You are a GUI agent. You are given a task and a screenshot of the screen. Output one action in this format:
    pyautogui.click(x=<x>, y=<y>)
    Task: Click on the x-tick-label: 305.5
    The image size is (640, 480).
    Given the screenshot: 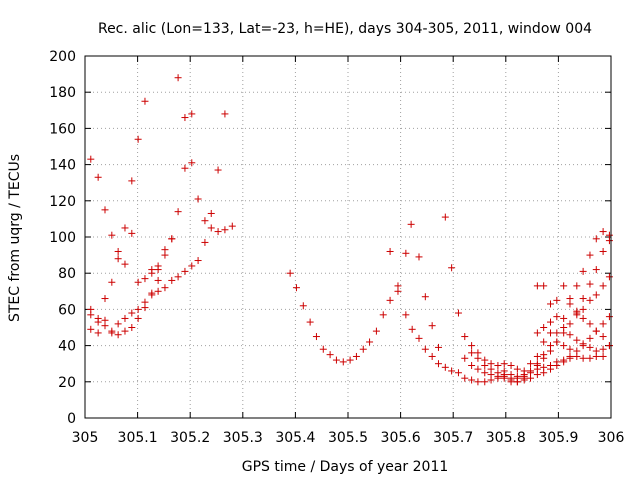 What is the action you would take?
    pyautogui.click(x=348, y=438)
    